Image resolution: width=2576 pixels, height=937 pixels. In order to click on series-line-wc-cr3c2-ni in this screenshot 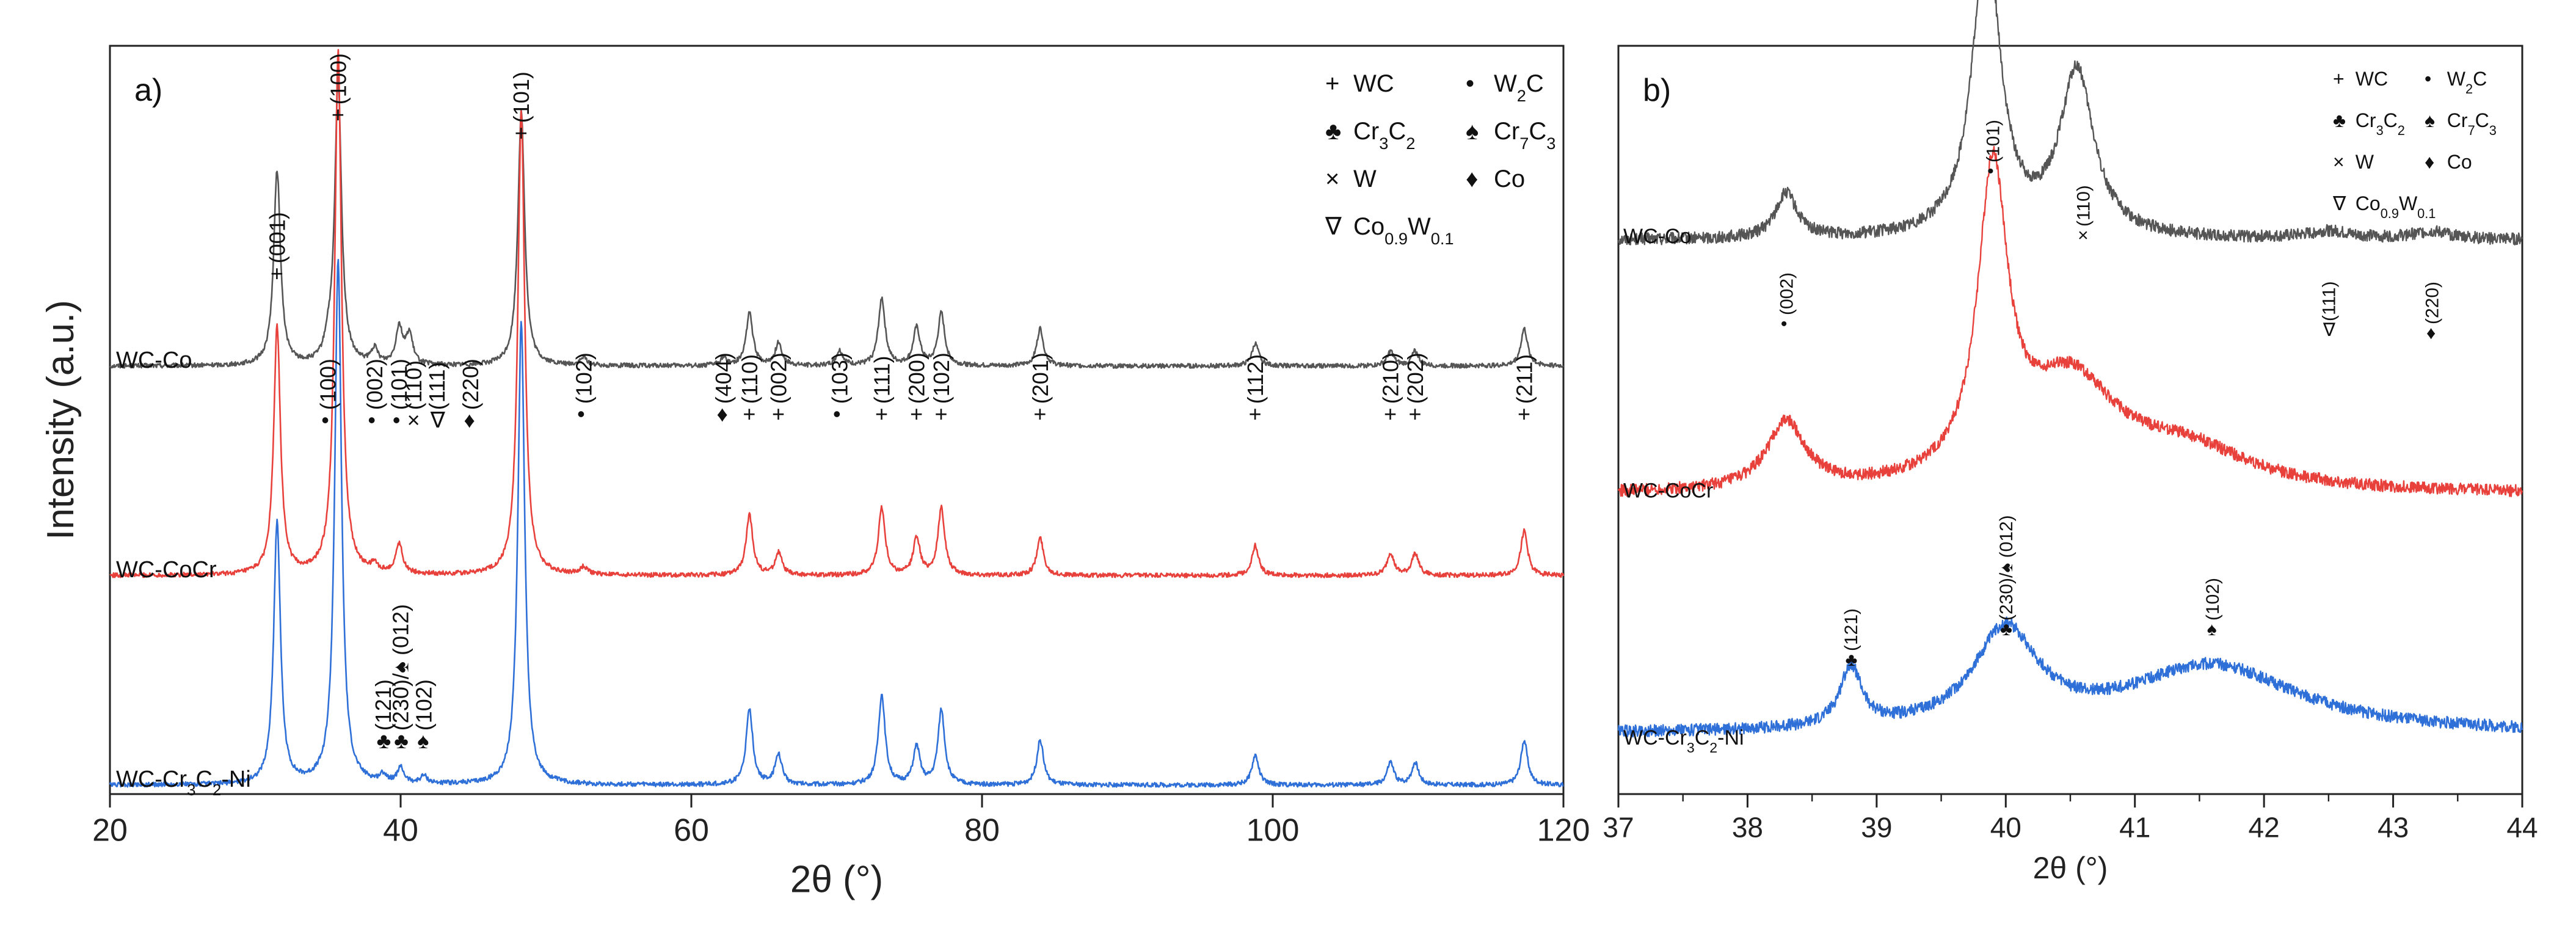, I will do `click(2070, 677)`.